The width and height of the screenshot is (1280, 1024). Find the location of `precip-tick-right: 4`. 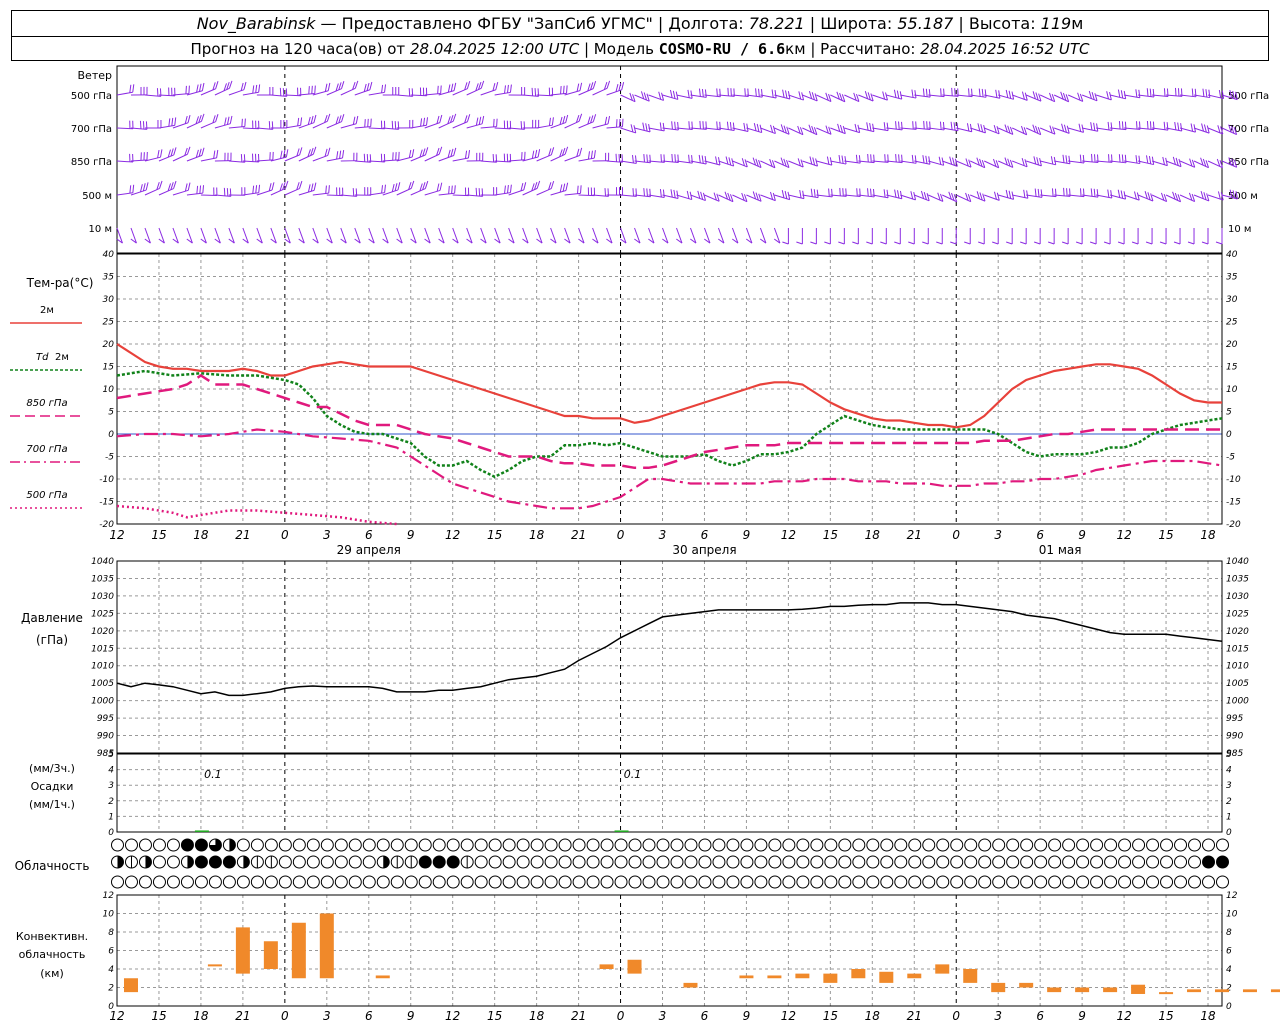

precip-tick-right: 4 is located at coordinates (1229, 771).